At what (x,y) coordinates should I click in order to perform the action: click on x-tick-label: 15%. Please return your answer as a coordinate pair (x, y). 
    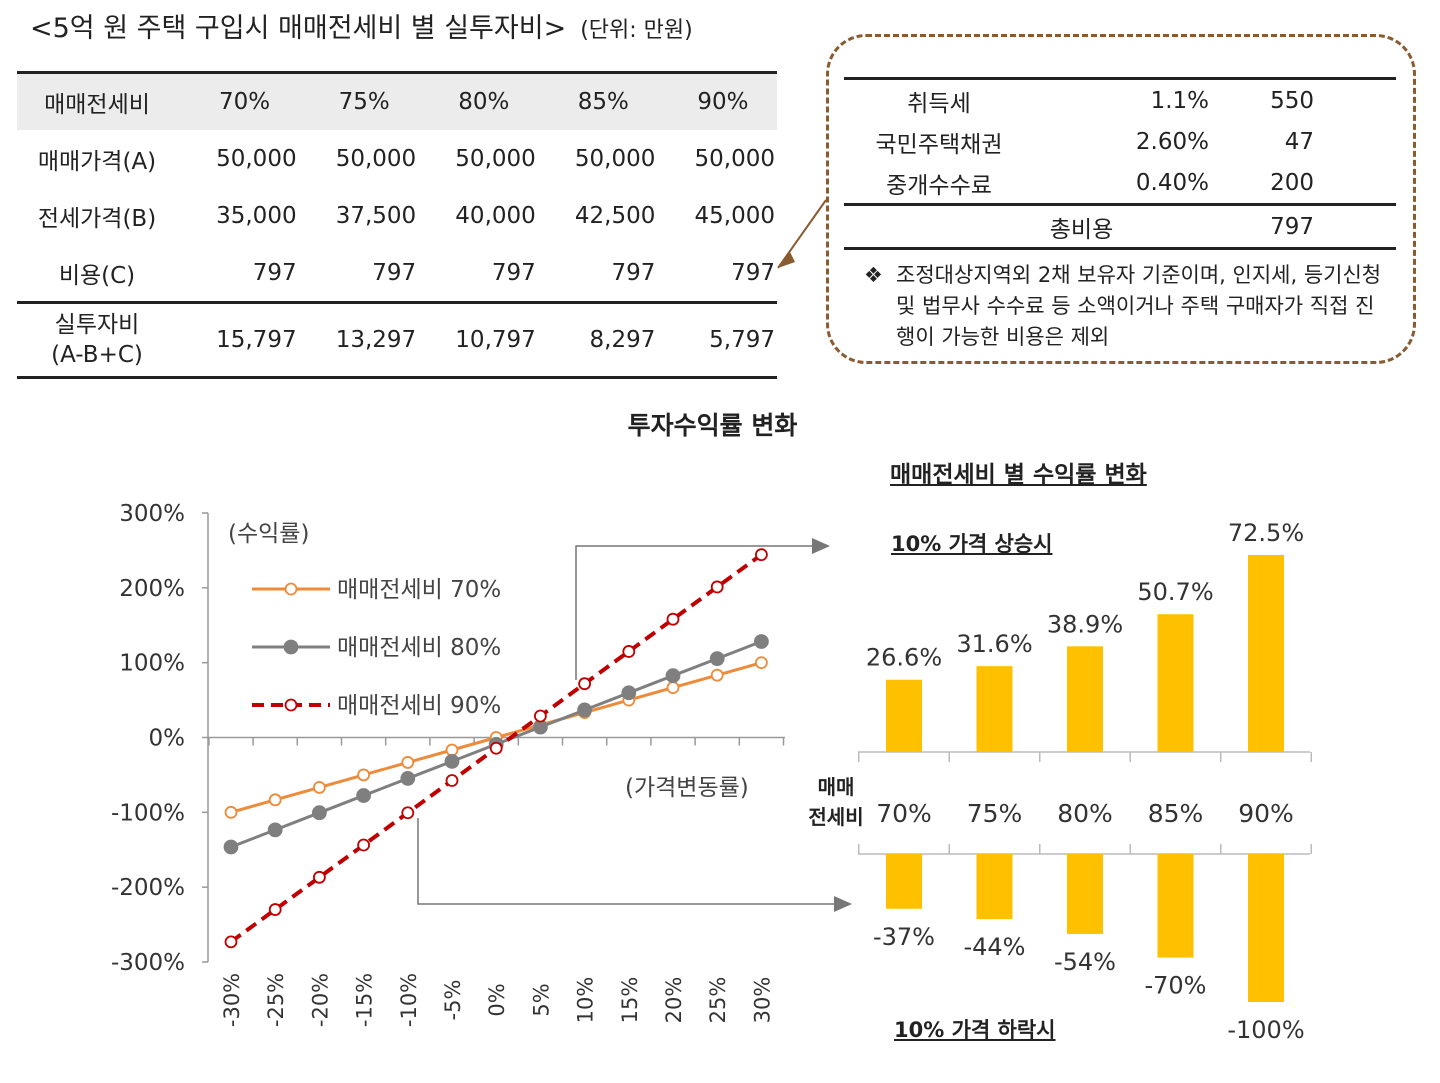
    Looking at the image, I should click on (630, 1000).